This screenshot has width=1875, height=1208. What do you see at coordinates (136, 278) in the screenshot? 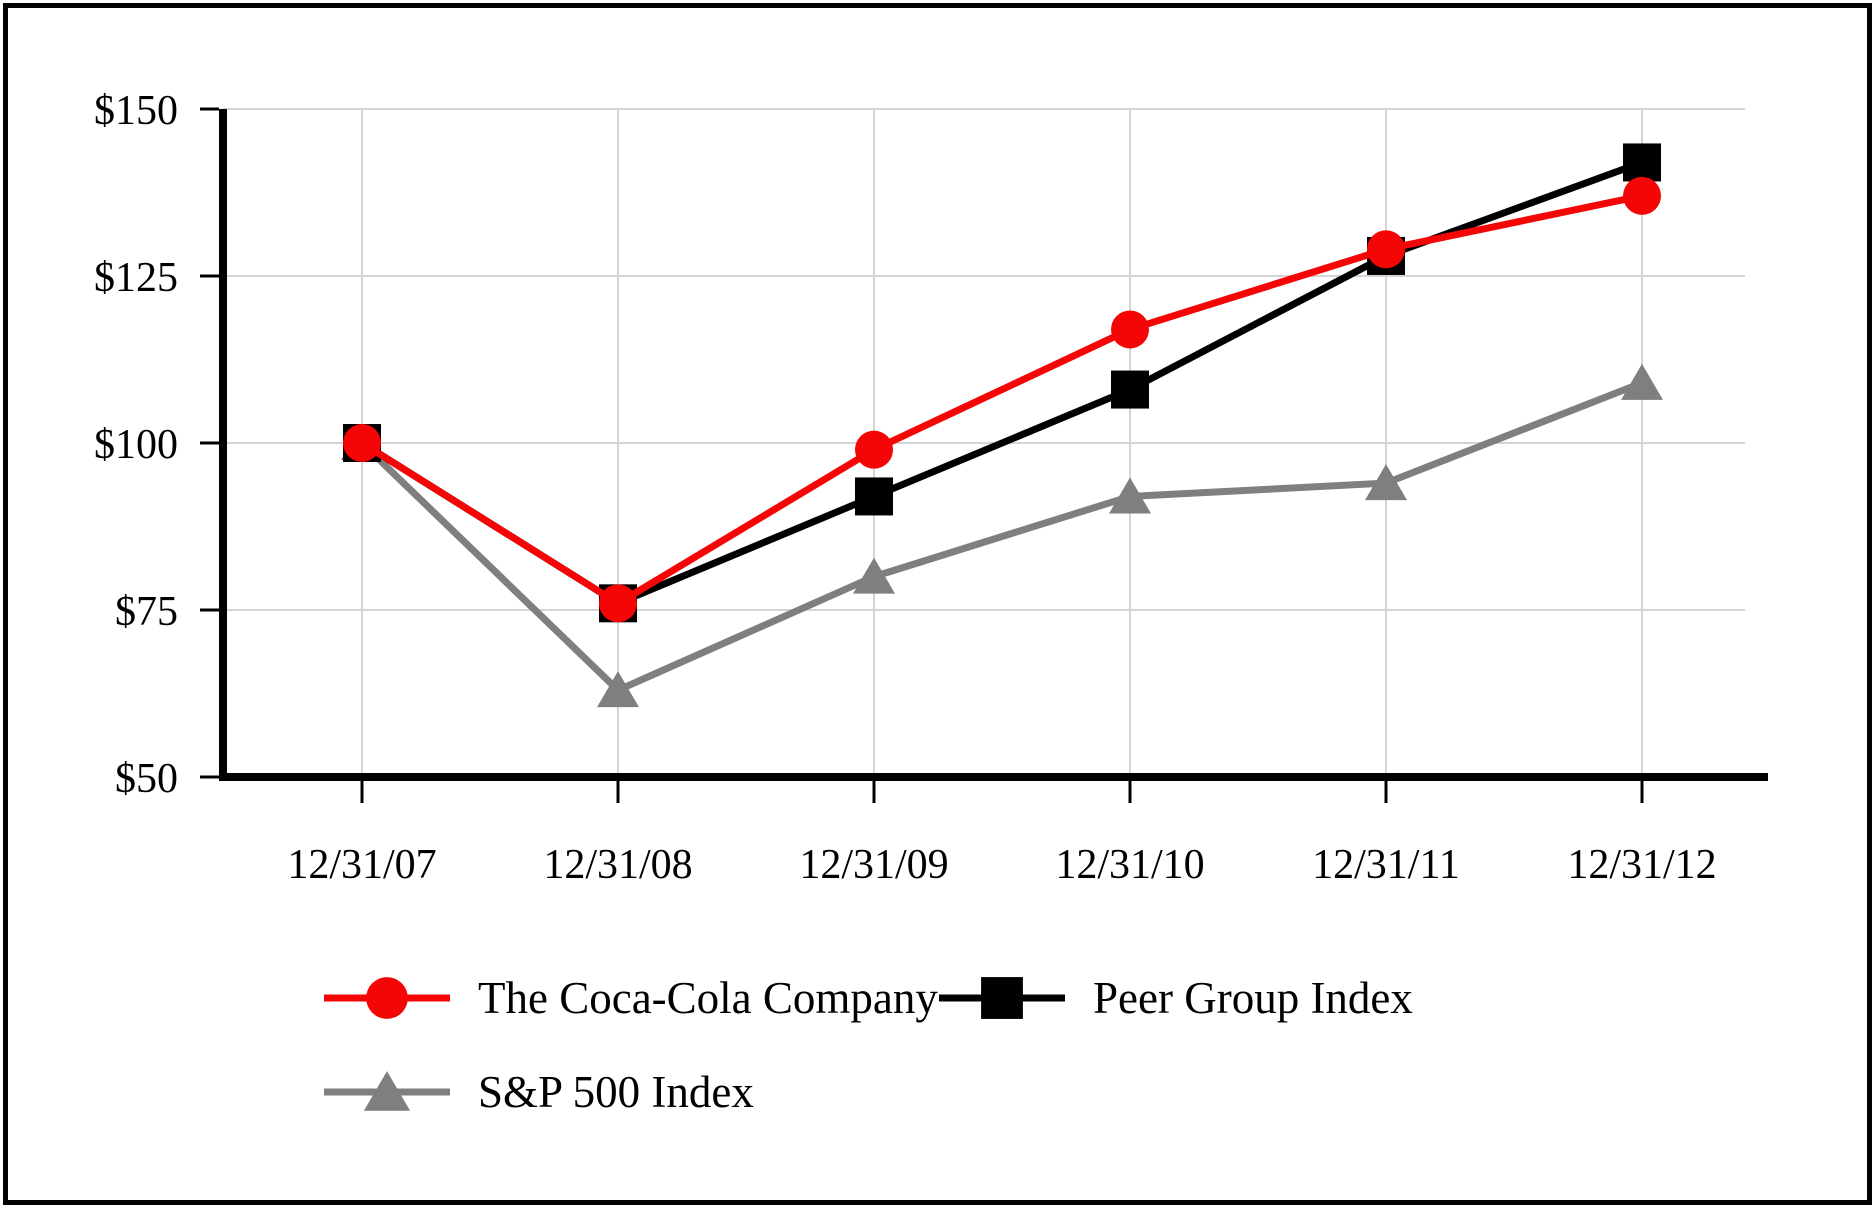
I see `y-tick-label: $125` at bounding box center [136, 278].